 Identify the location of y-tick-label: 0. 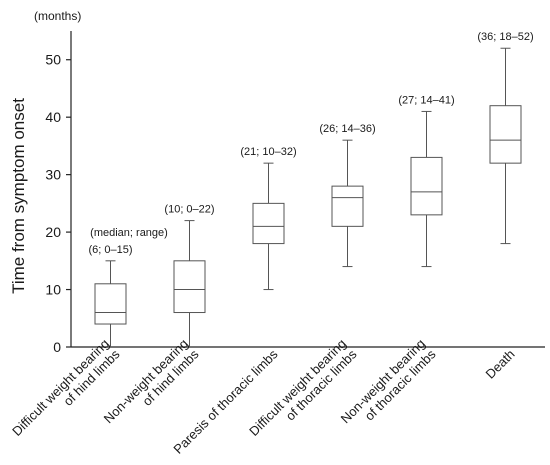
(57, 347).